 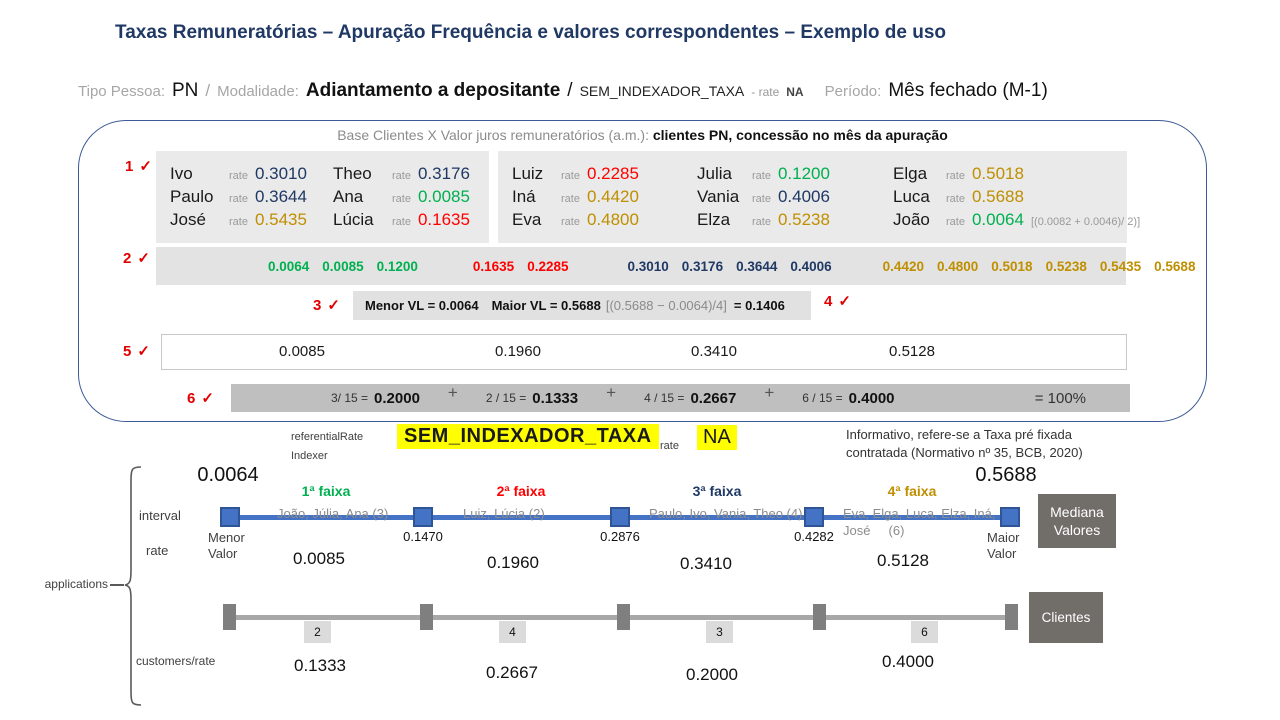 What do you see at coordinates (548, 266) in the screenshot?
I see `sorted-rate: 0.2285` at bounding box center [548, 266].